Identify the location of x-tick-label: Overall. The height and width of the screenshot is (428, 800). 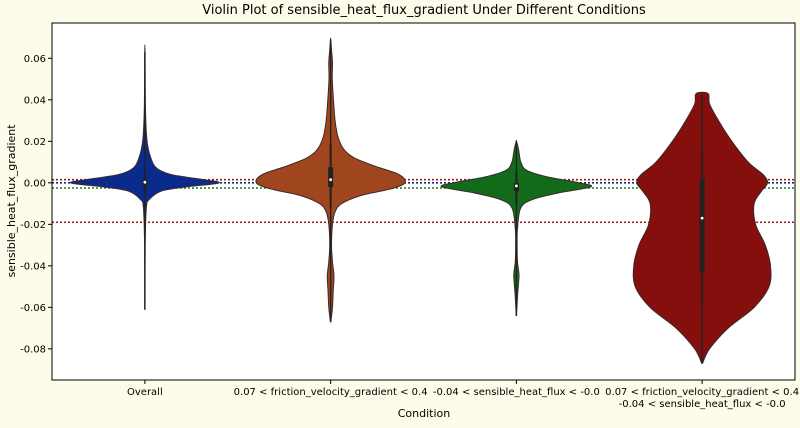
(145, 392).